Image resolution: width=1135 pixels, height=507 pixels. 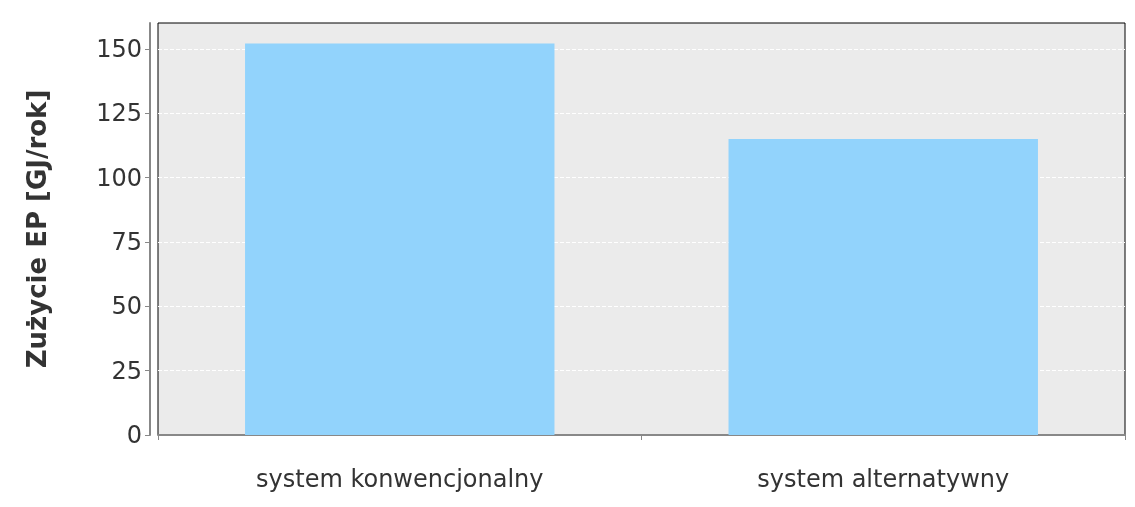 I want to click on y-tick-label: 125, so click(x=119, y=113).